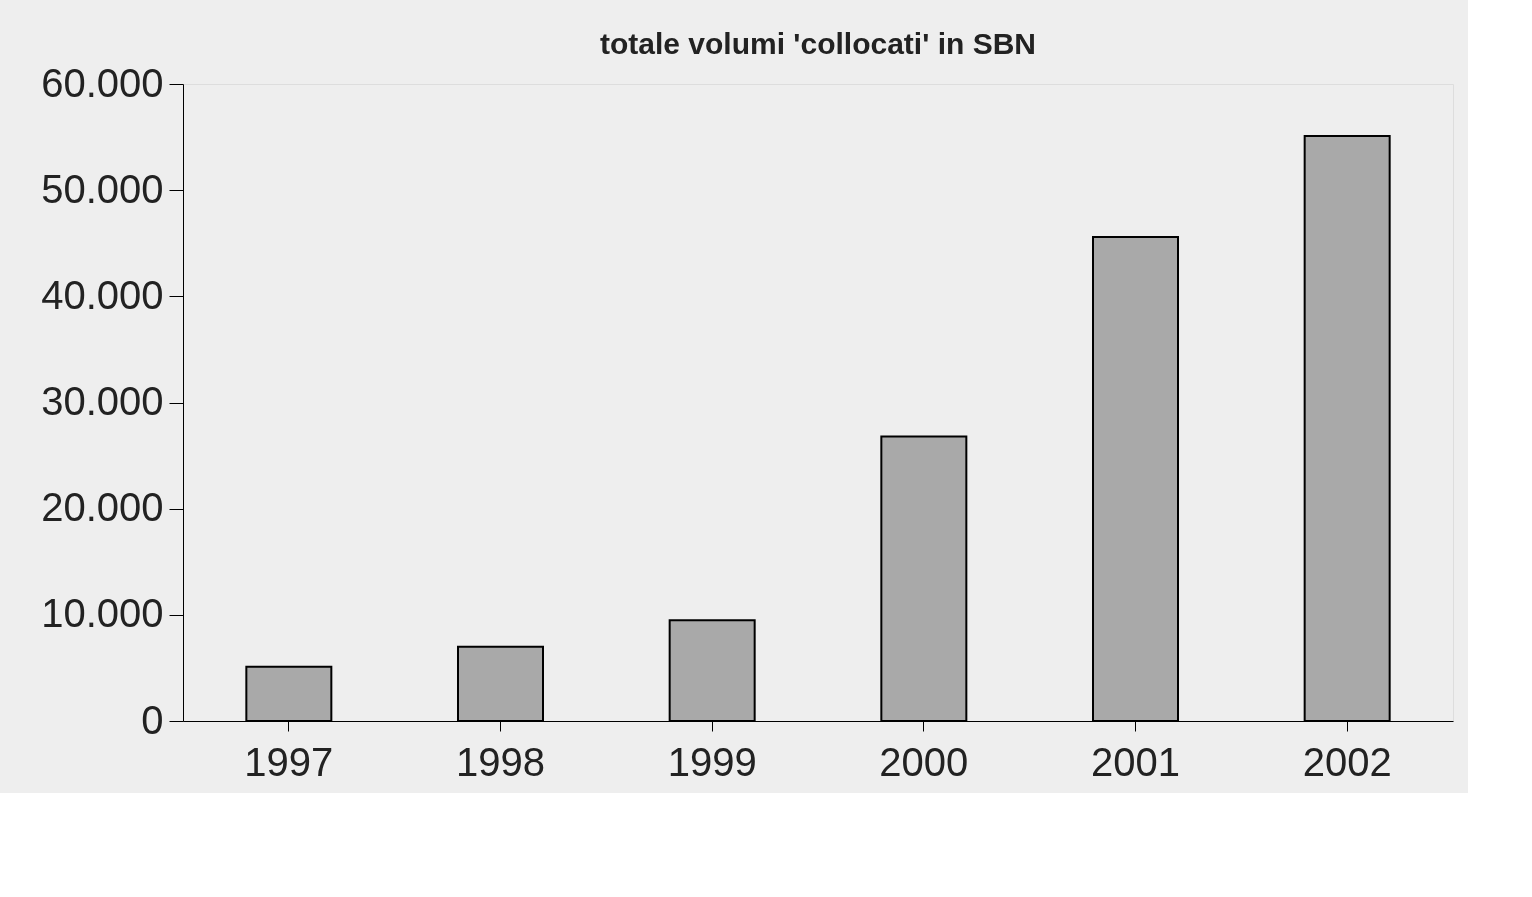 The width and height of the screenshot is (1532, 897). What do you see at coordinates (102, 82) in the screenshot?
I see `y-tick-label: 60.000` at bounding box center [102, 82].